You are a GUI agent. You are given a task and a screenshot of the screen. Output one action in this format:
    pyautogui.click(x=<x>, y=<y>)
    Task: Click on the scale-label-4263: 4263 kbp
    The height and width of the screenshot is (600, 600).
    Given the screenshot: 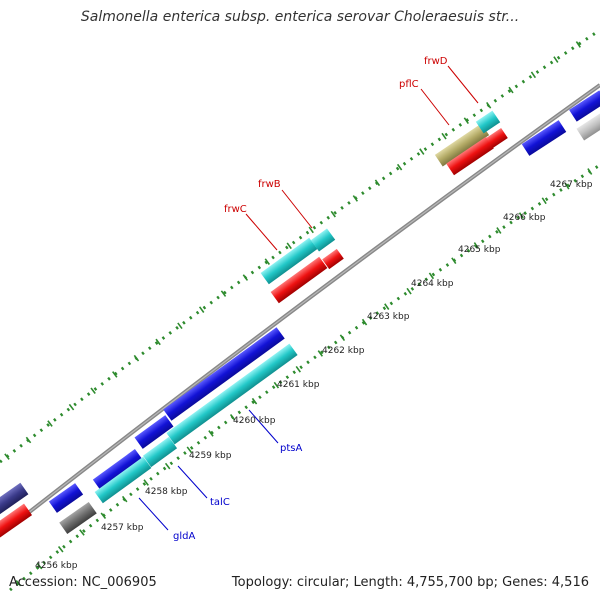 What is the action you would take?
    pyautogui.click(x=388, y=317)
    